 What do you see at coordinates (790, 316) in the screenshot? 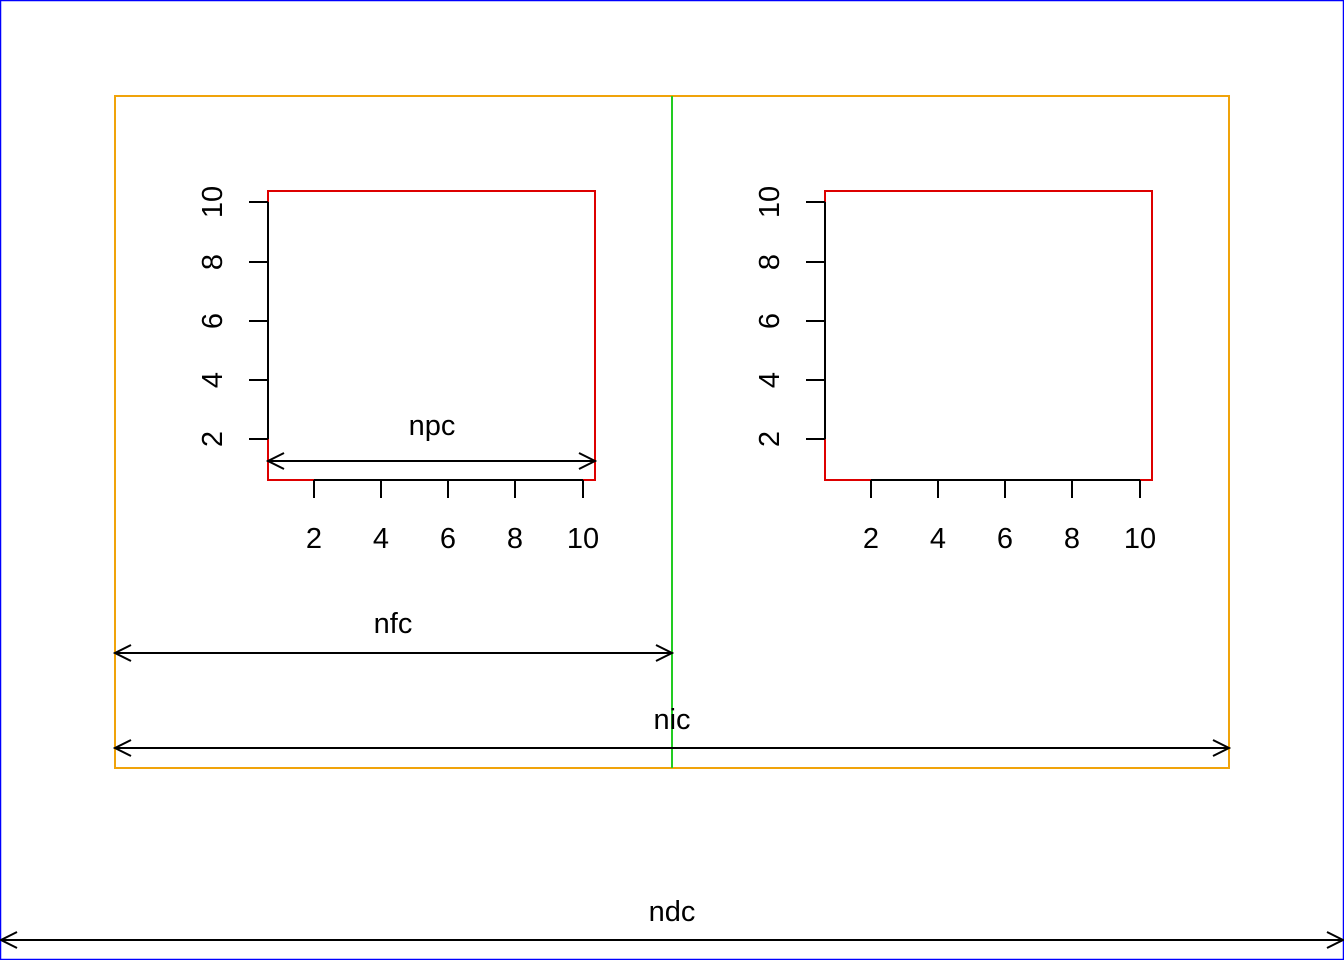
I see `y-axis-right: 2 4 6 8 10` at bounding box center [790, 316].